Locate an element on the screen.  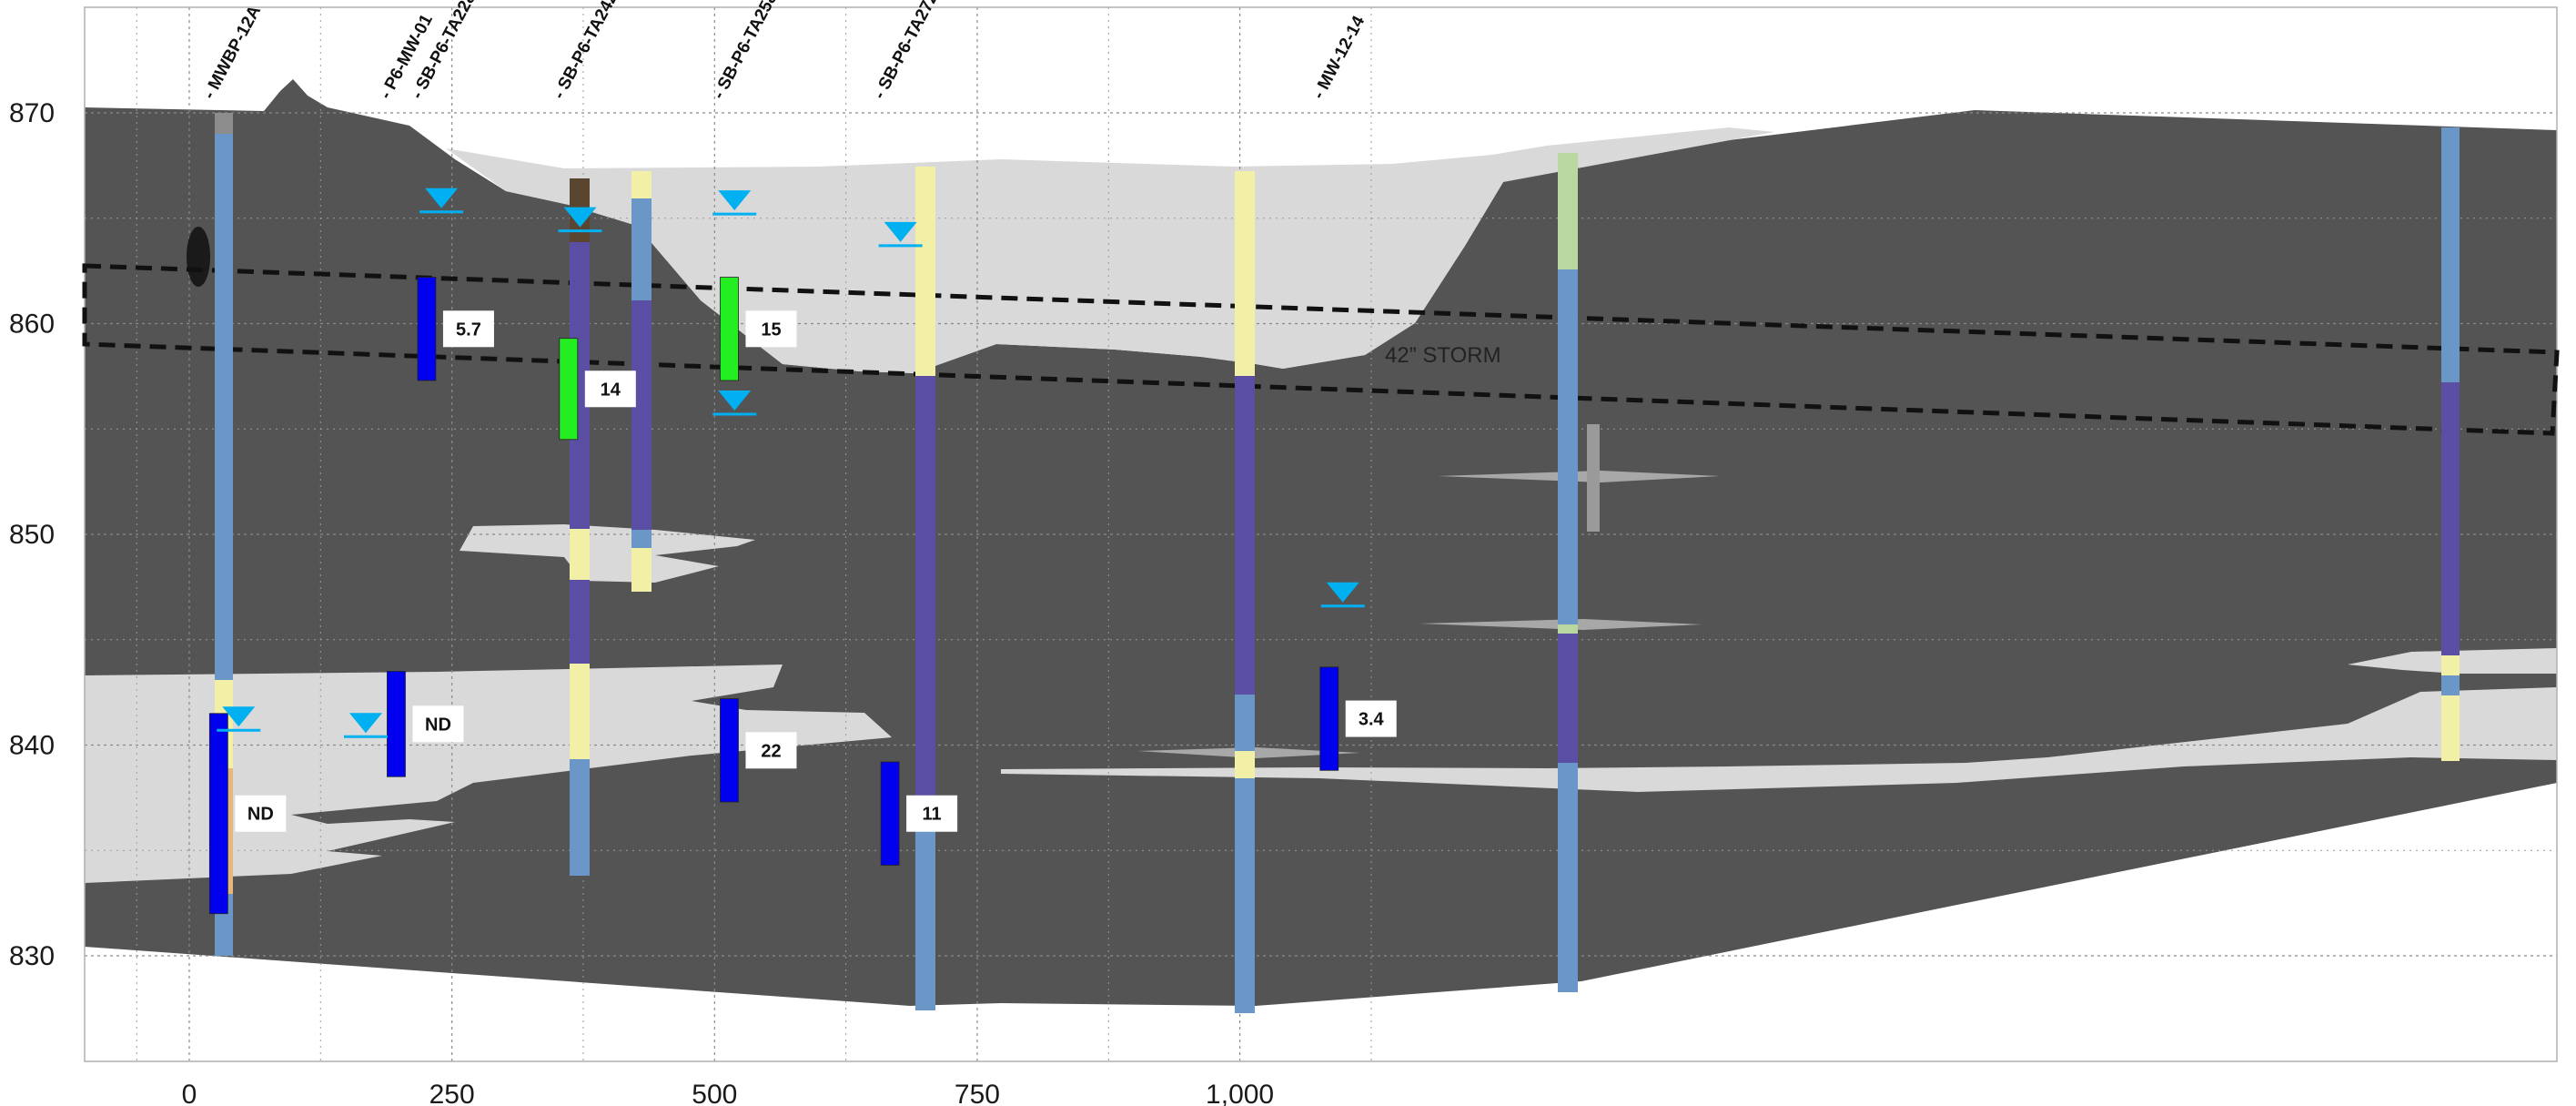
x-tick-label: 750 is located at coordinates (977, 1093).